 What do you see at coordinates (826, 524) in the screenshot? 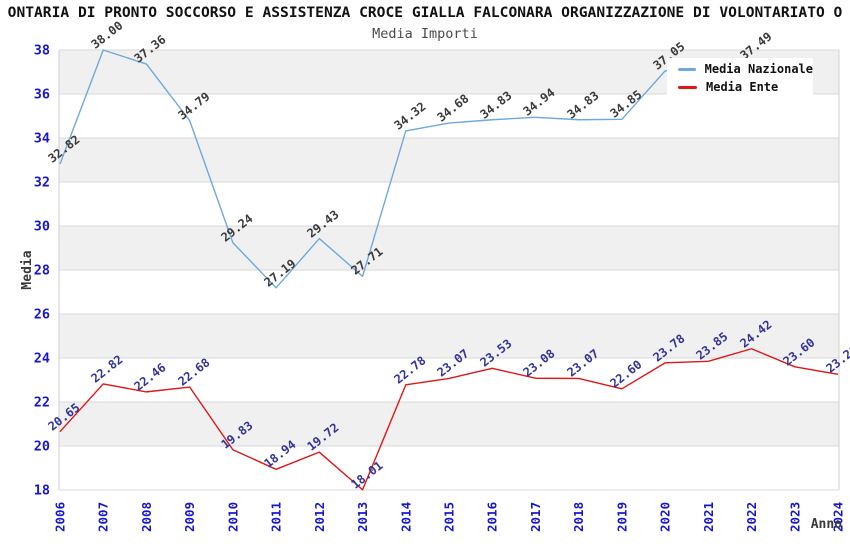
I see `x-axis-title: Anno` at bounding box center [826, 524].